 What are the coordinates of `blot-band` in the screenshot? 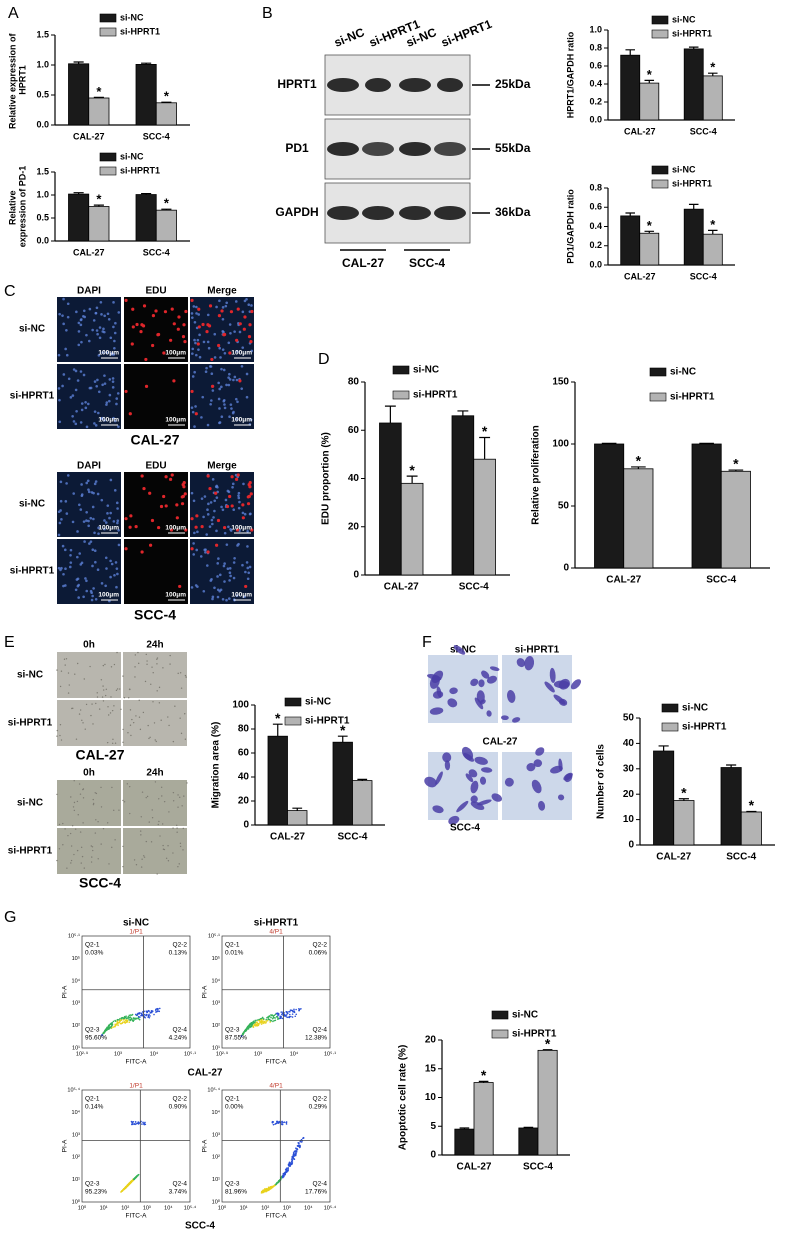 It's located at (343, 213).